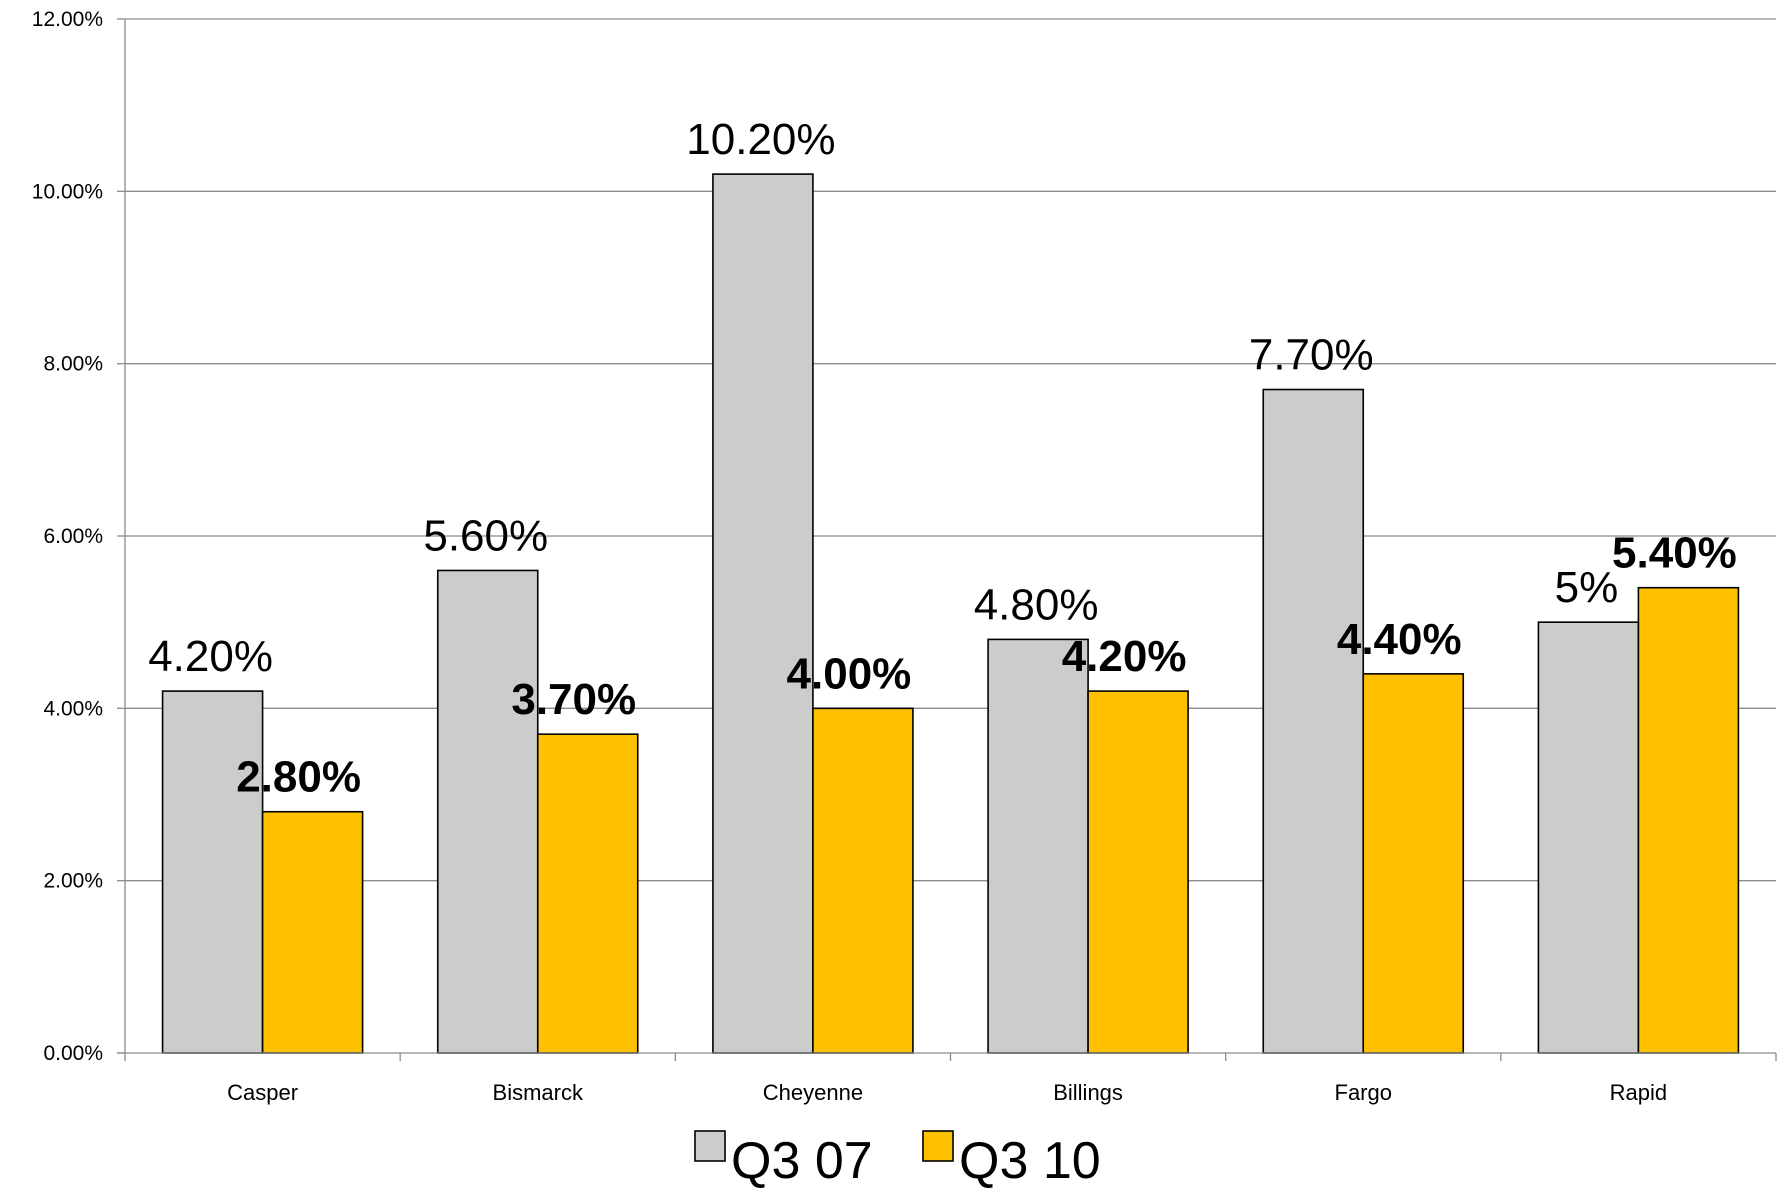 This screenshot has height=1199, width=1781. Describe the element at coordinates (298, 777) in the screenshot. I see `data-label-q3-10: 2.80%` at that location.